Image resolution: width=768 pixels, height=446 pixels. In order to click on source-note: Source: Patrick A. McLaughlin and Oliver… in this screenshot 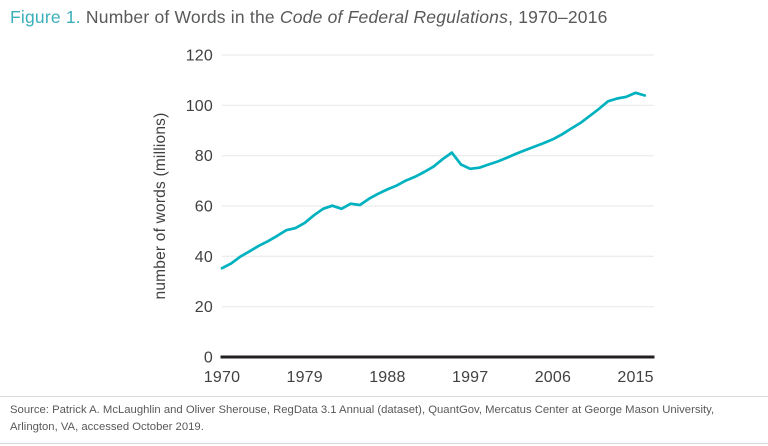, I will do `click(362, 419)`.